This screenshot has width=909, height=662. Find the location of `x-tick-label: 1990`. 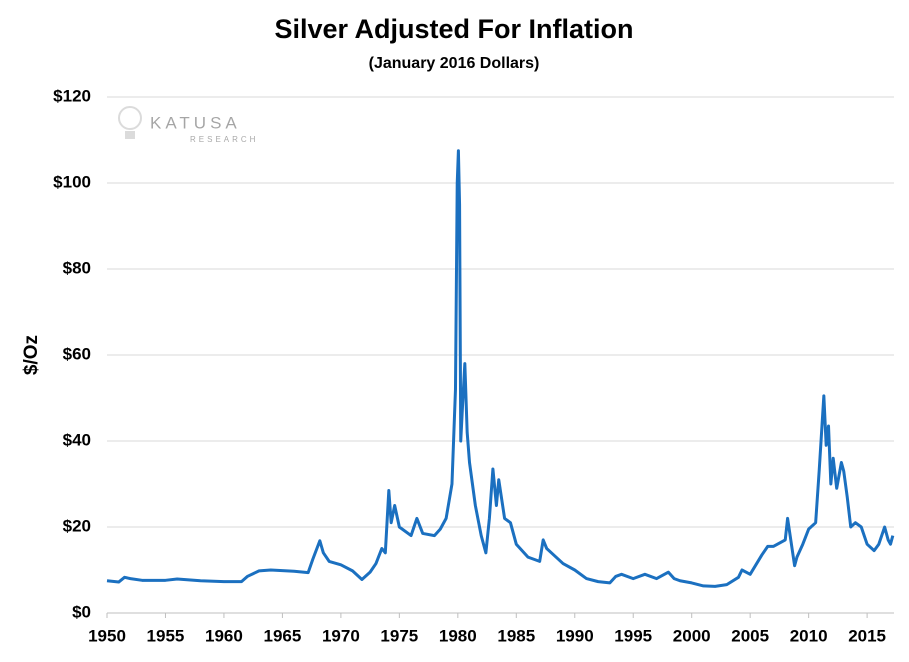

x-tick-label: 1990 is located at coordinates (575, 635).